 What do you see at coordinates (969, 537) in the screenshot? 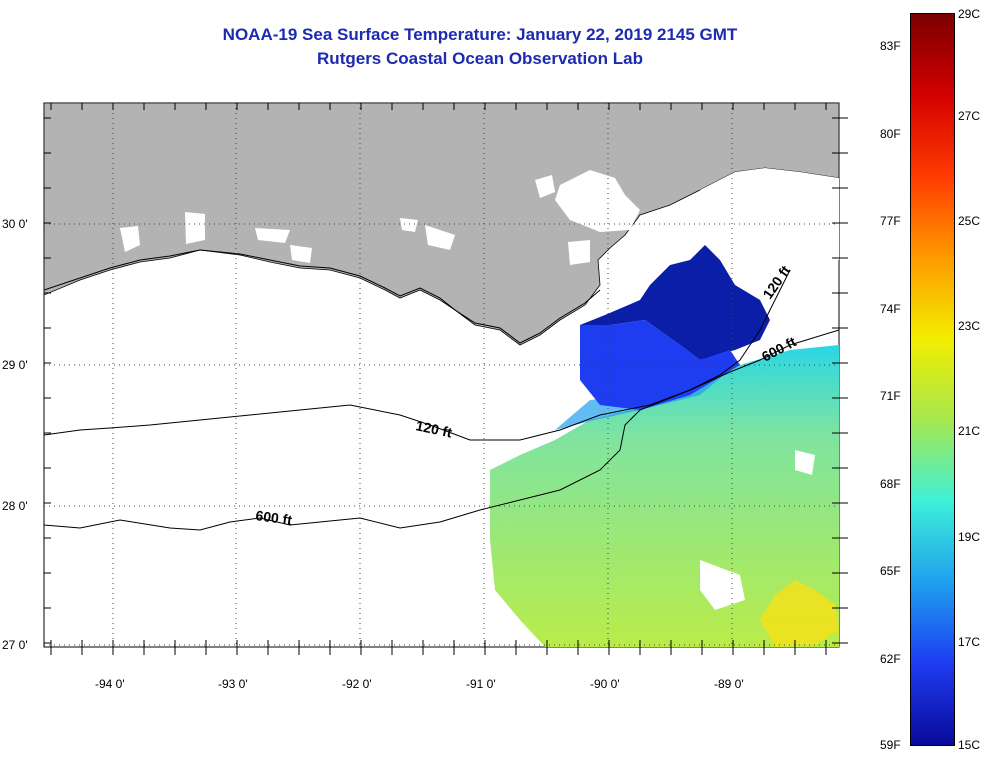
I see `colorbar-label-c: 19C` at bounding box center [969, 537].